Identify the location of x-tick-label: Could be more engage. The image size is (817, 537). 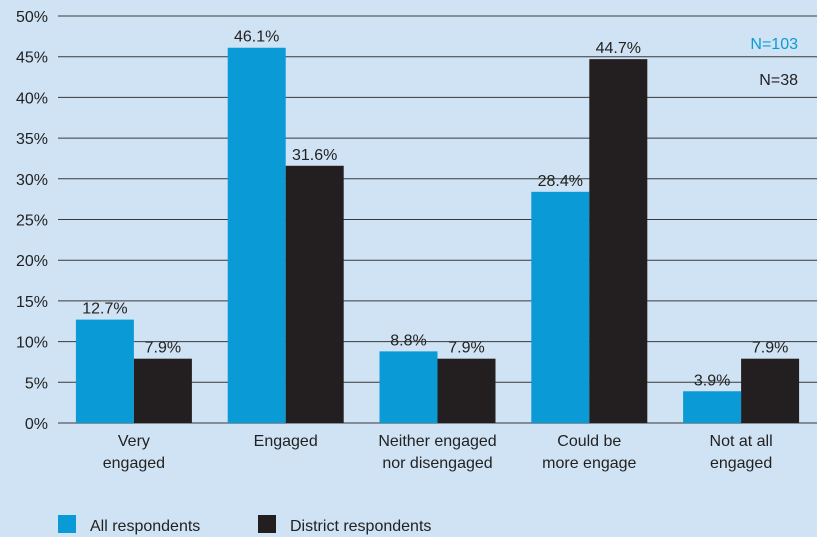
(589, 452).